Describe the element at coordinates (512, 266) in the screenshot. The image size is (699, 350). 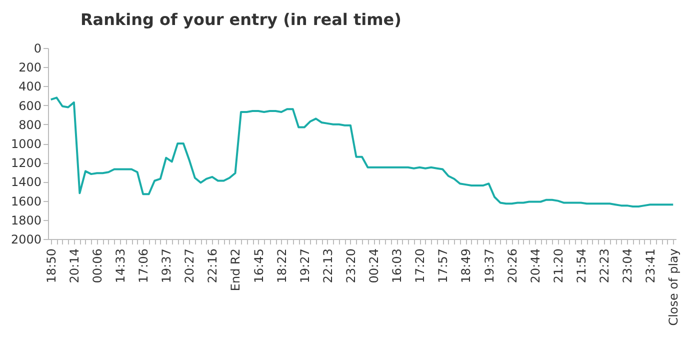
I see `x-tick-label: 20:26` at that location.